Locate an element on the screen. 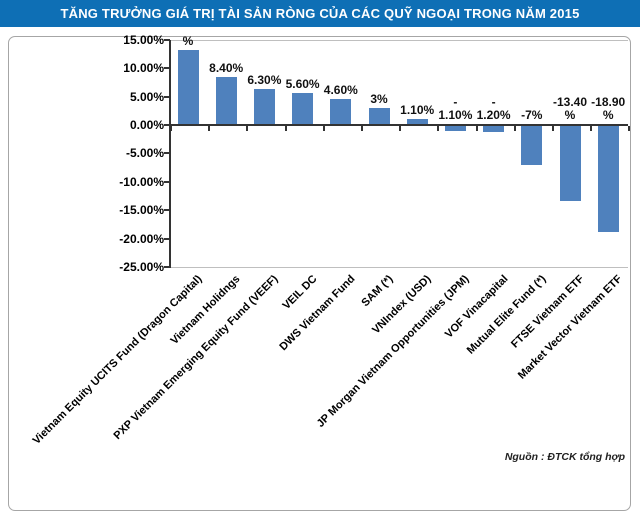 The image size is (640, 516). bar-value-label: -18.90% is located at coordinates (603, 109).